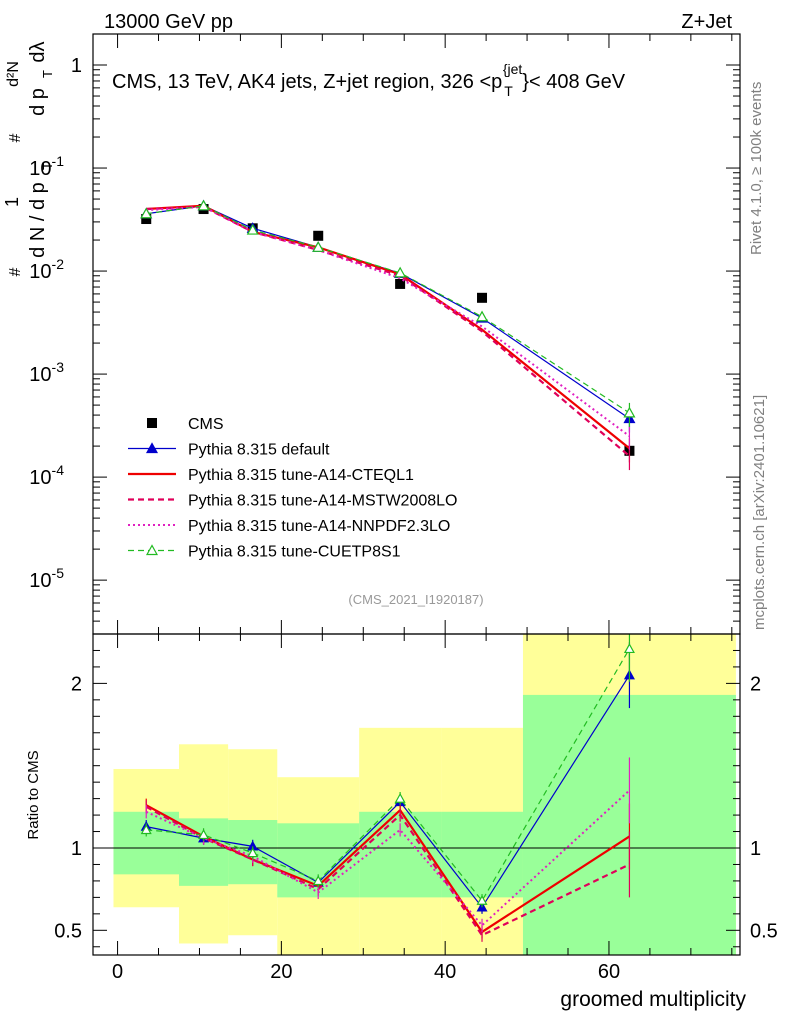  What do you see at coordinates (415, 599) in the screenshot?
I see `analysis-annotation: (CMS_2021_I1920187)` at bounding box center [415, 599].